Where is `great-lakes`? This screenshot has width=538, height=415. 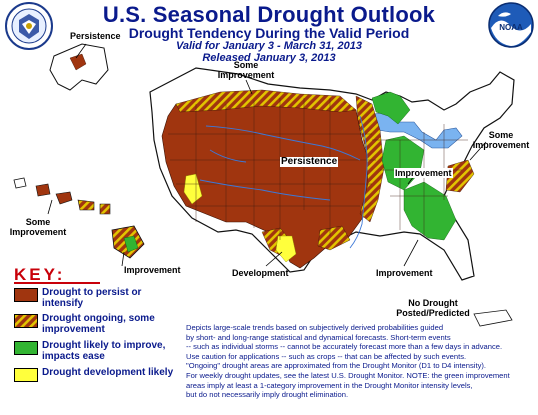
great-lakes is located at coordinates (413, 130).